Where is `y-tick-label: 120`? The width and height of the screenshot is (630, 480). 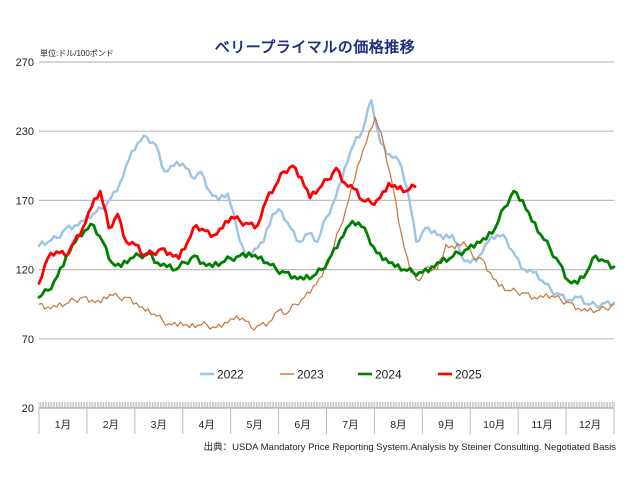 y-tick-label: 120 is located at coordinates (25, 271).